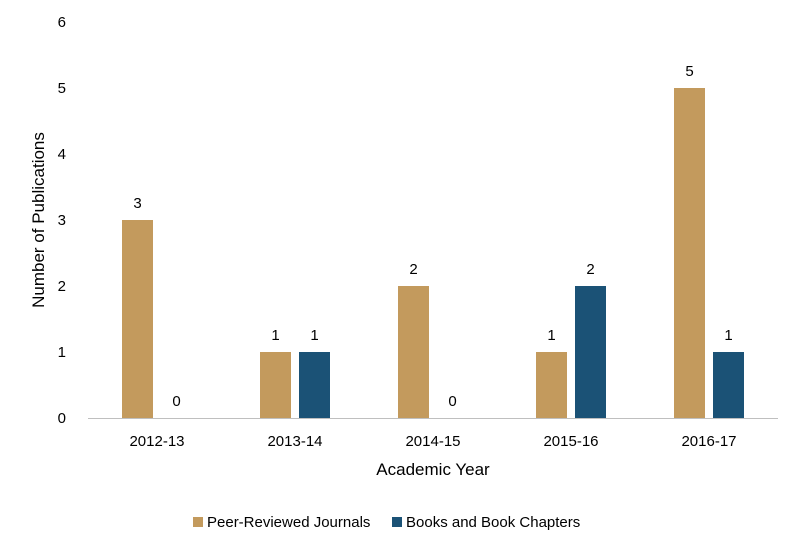  I want to click on legend-label: Books and Book Chapters, so click(493, 522).